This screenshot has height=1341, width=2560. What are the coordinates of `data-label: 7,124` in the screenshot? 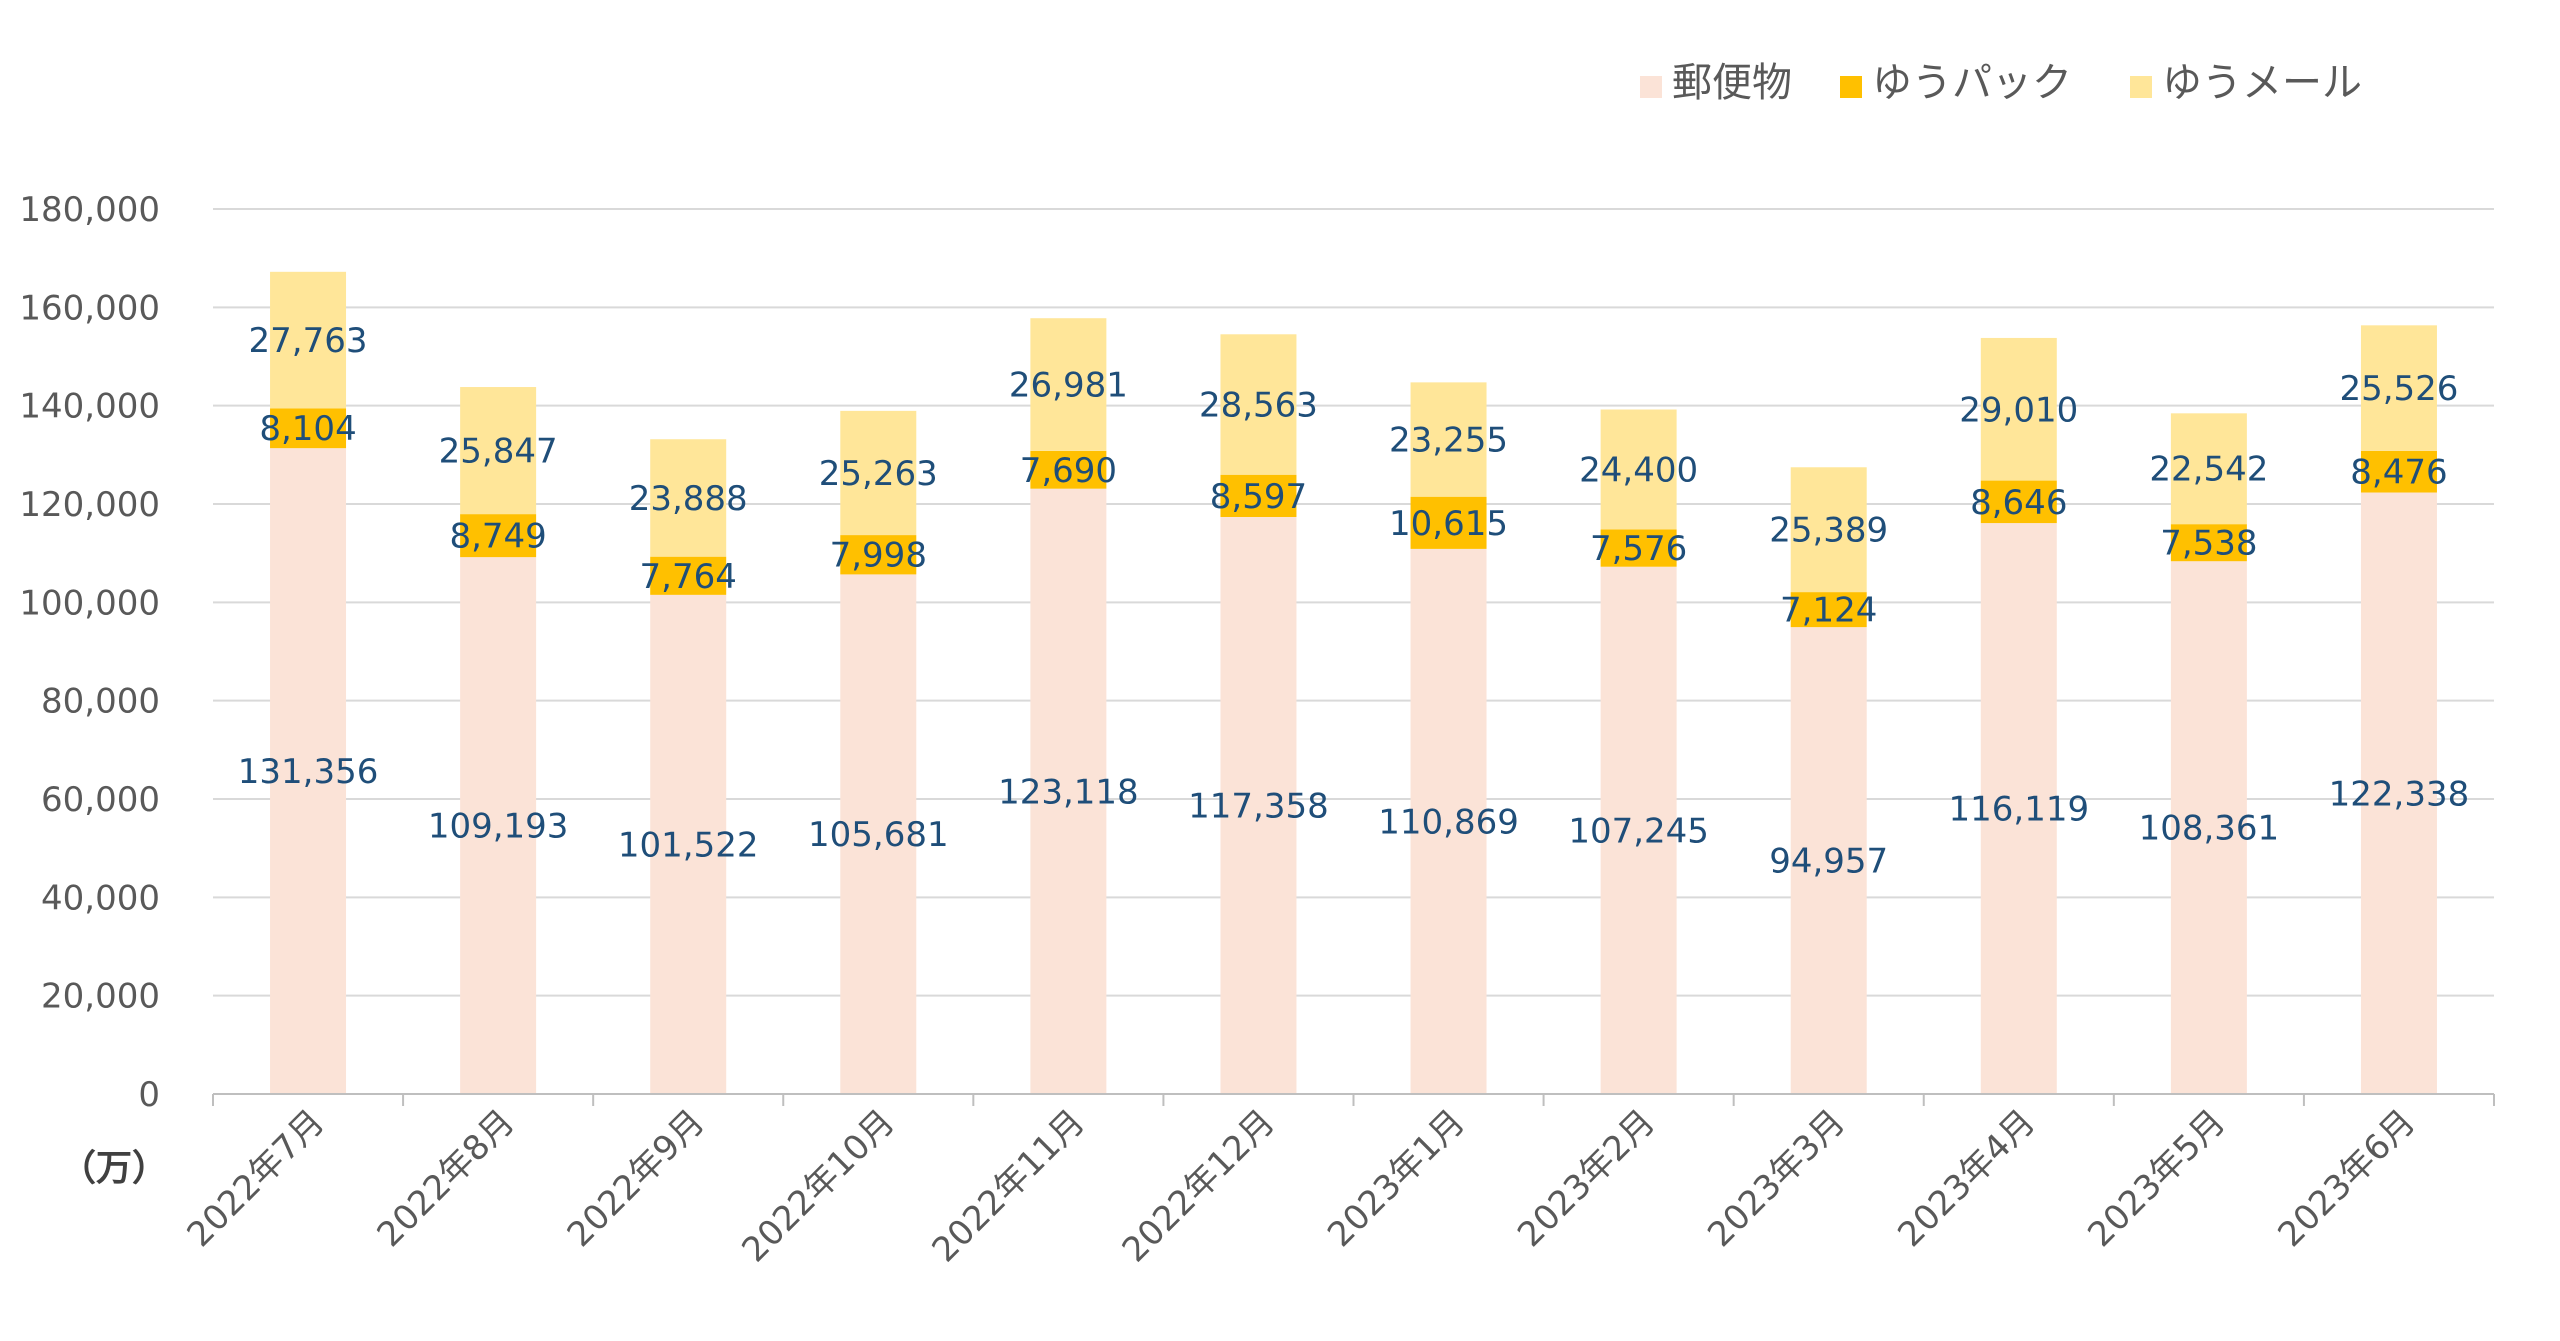 It's located at (1828, 611).